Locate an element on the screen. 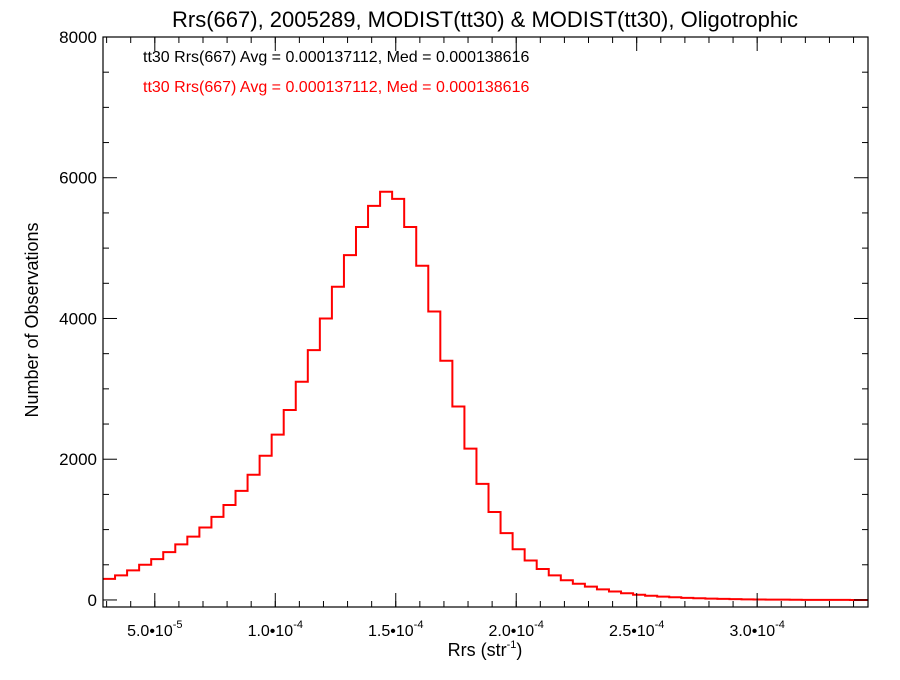 The image size is (900, 680). y-tick-label: 6000 is located at coordinates (78, 178).